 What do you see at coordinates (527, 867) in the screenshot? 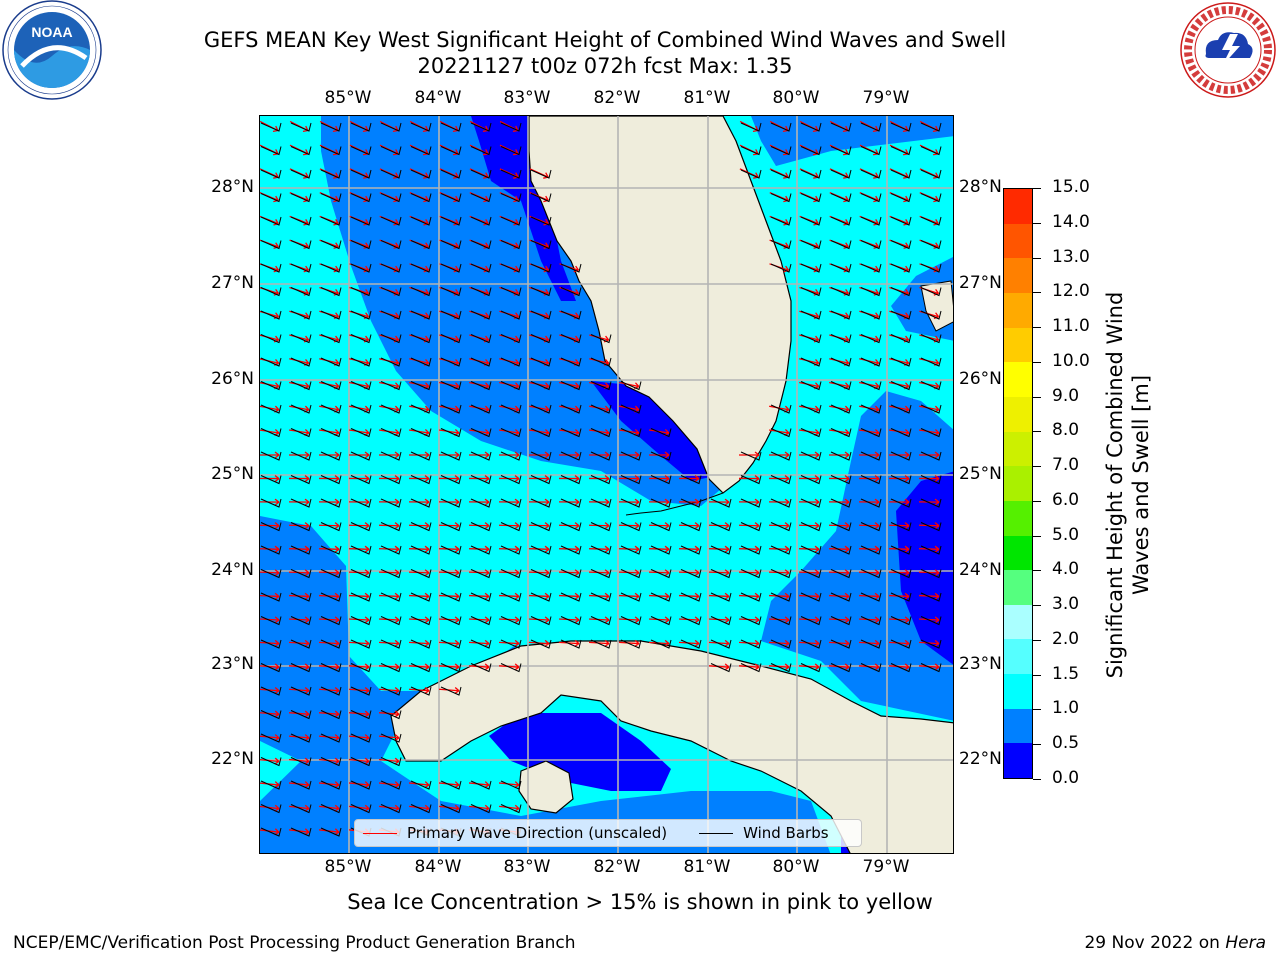
I see `lon-tick-label: 83°W` at bounding box center [527, 867].